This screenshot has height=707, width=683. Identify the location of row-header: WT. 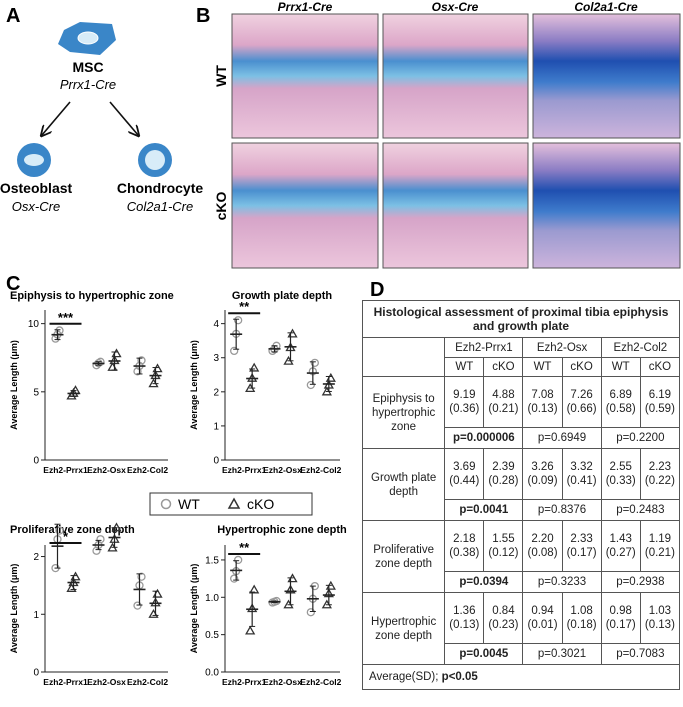
(221, 76).